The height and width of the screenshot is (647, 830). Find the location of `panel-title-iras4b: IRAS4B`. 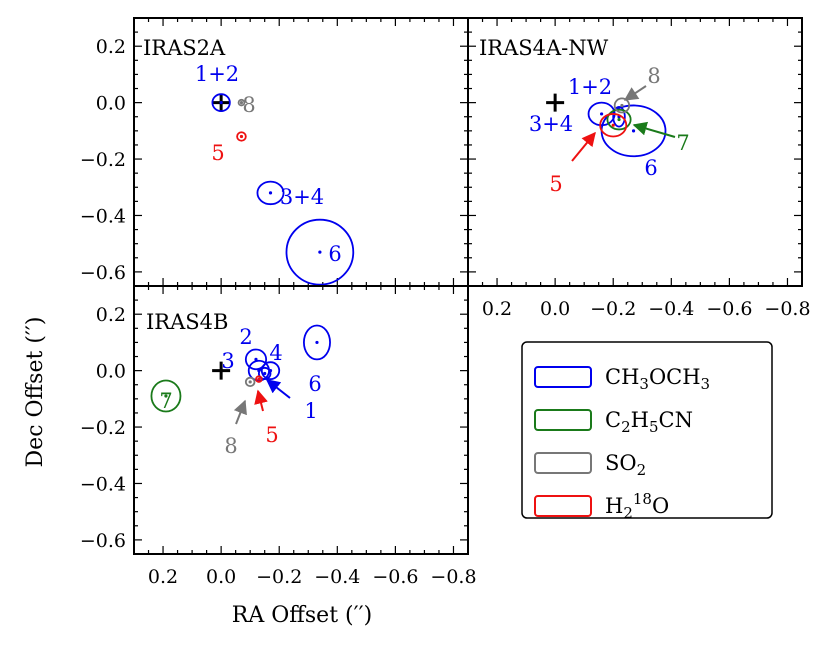

panel-title-iras4b: IRAS4B is located at coordinates (187, 322).